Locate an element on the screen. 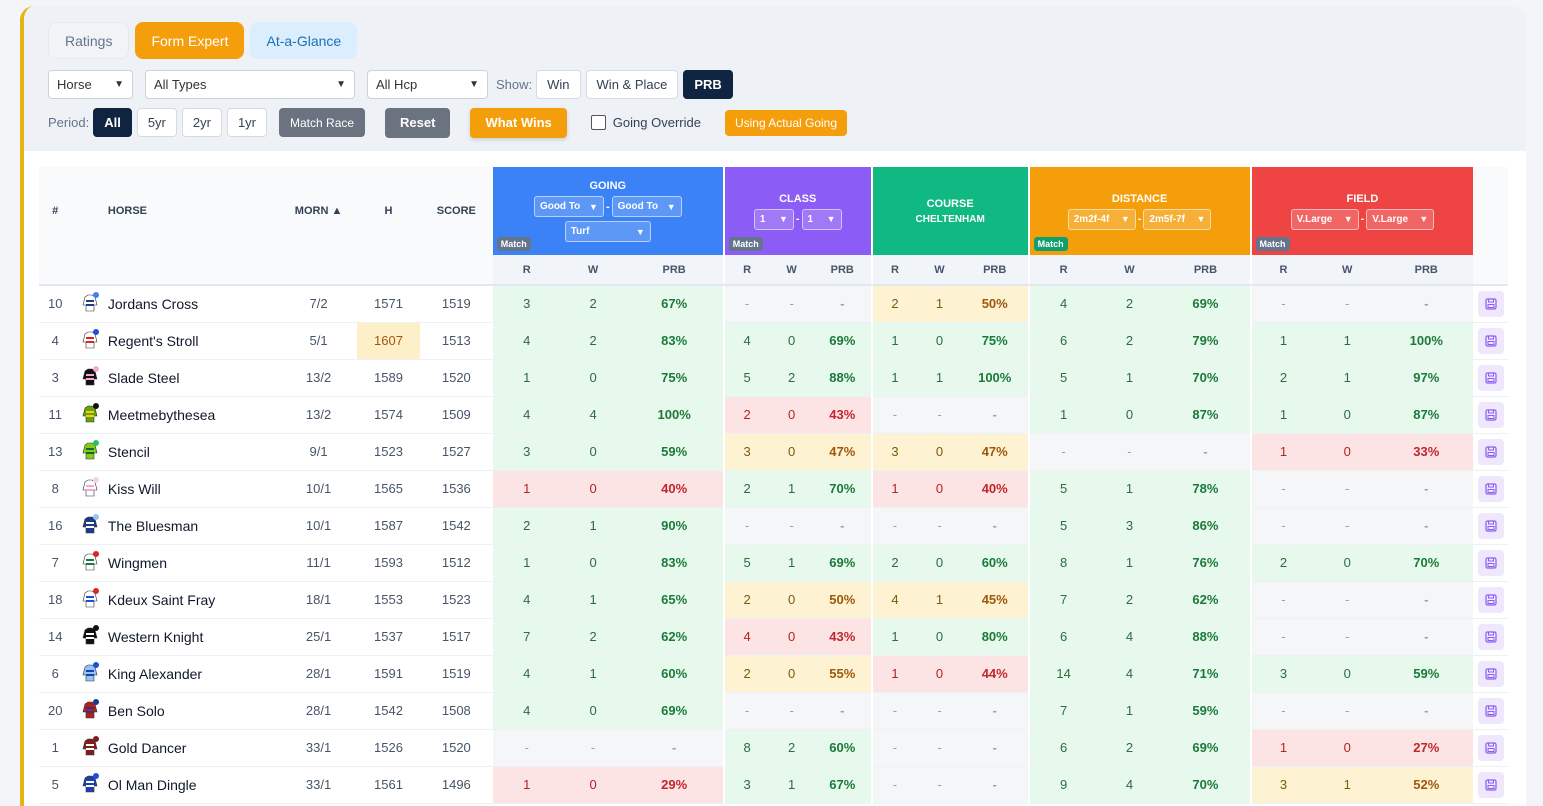 The height and width of the screenshot is (806, 1543). horse-name: Wingmen is located at coordinates (194, 563).